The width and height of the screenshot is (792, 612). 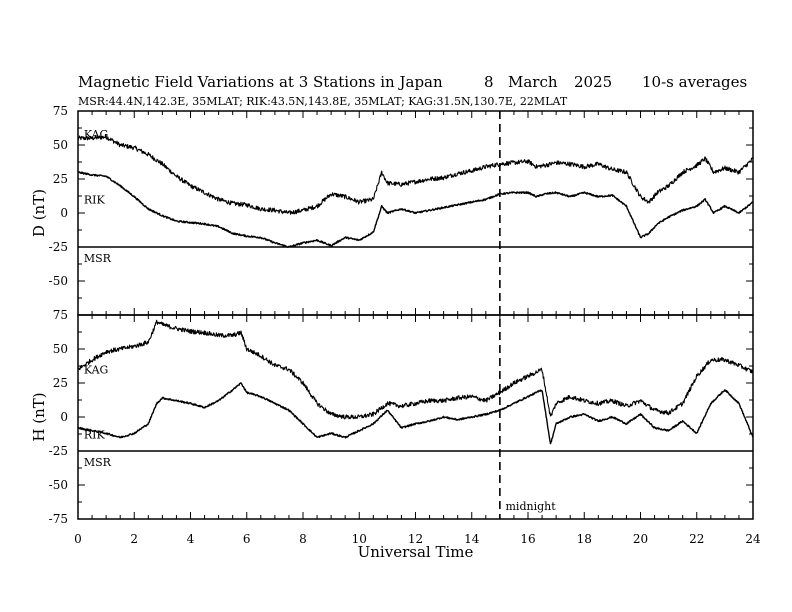 What do you see at coordinates (533, 82) in the screenshot?
I see `chart-date-month: March` at bounding box center [533, 82].